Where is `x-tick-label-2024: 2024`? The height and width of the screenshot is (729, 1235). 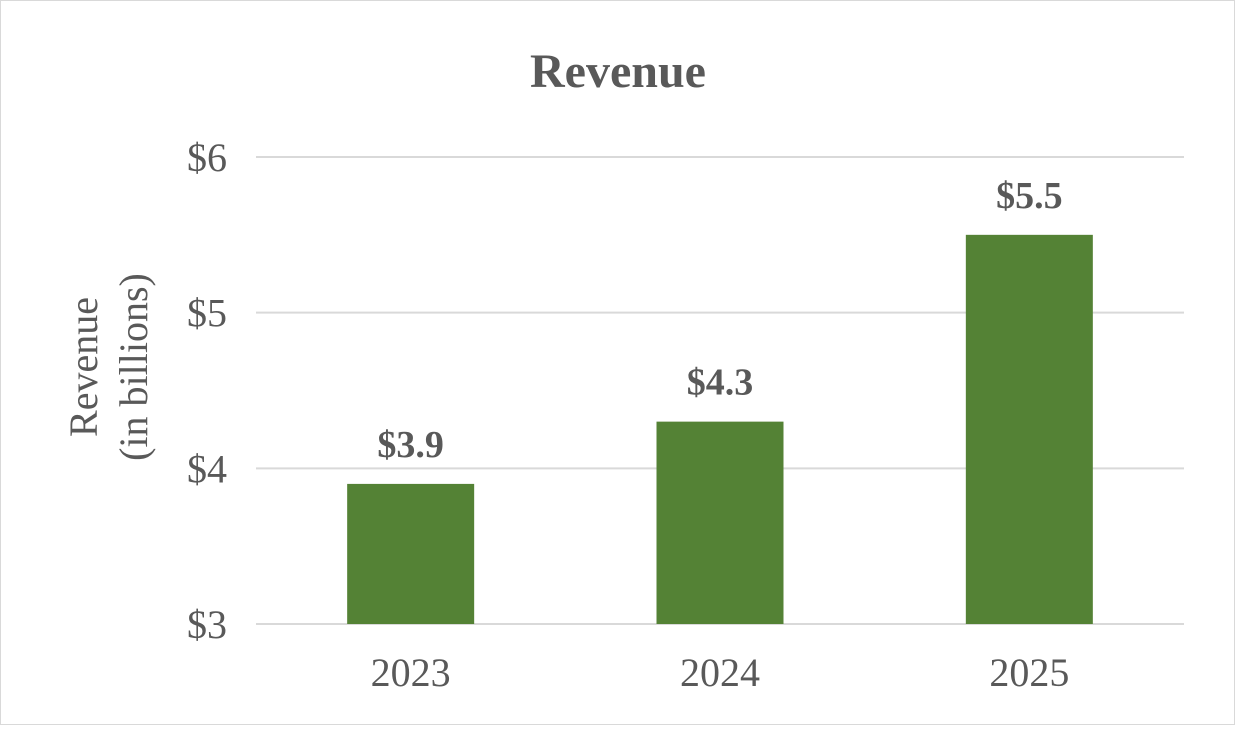 x-tick-label-2024: 2024 is located at coordinates (720, 672).